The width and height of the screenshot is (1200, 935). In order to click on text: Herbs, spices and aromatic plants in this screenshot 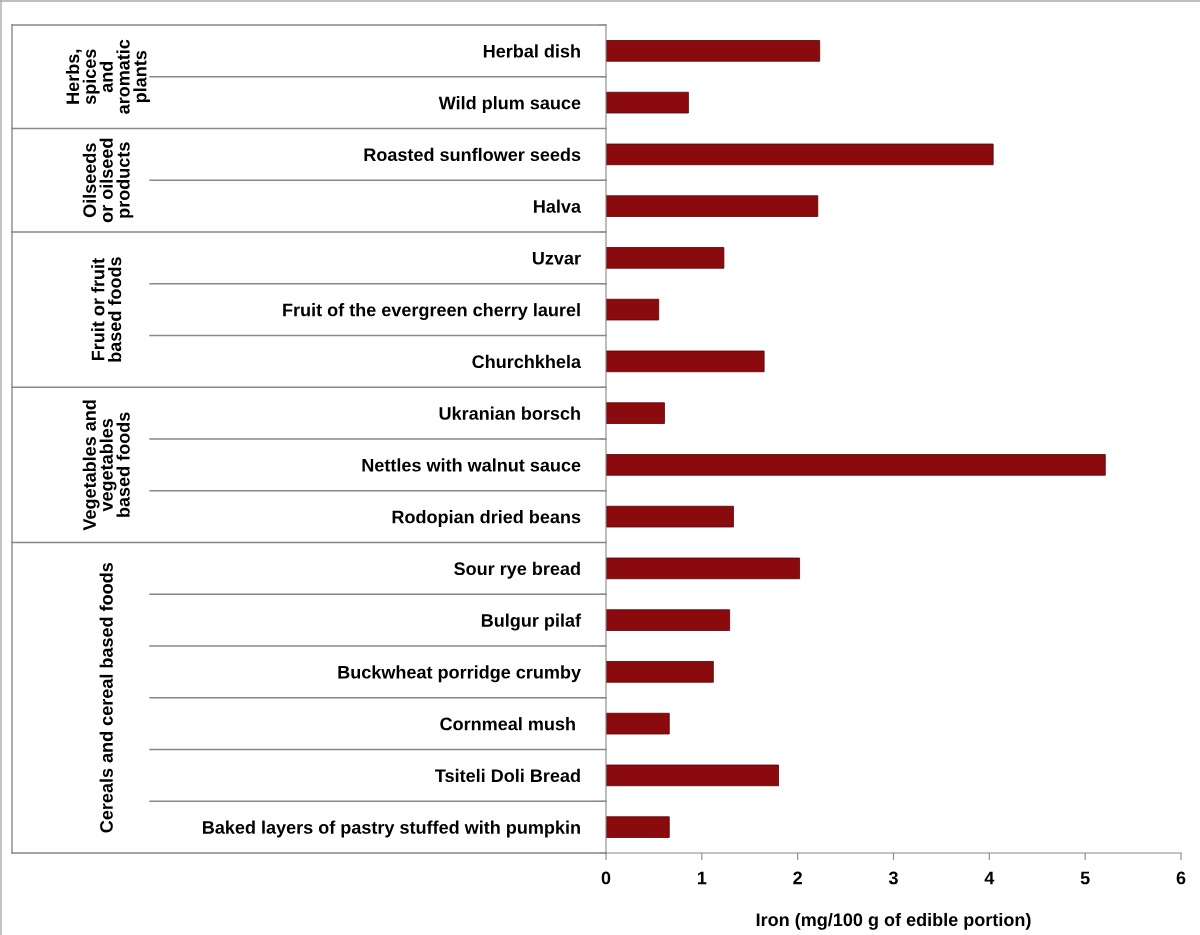, I will do `click(108, 76)`.